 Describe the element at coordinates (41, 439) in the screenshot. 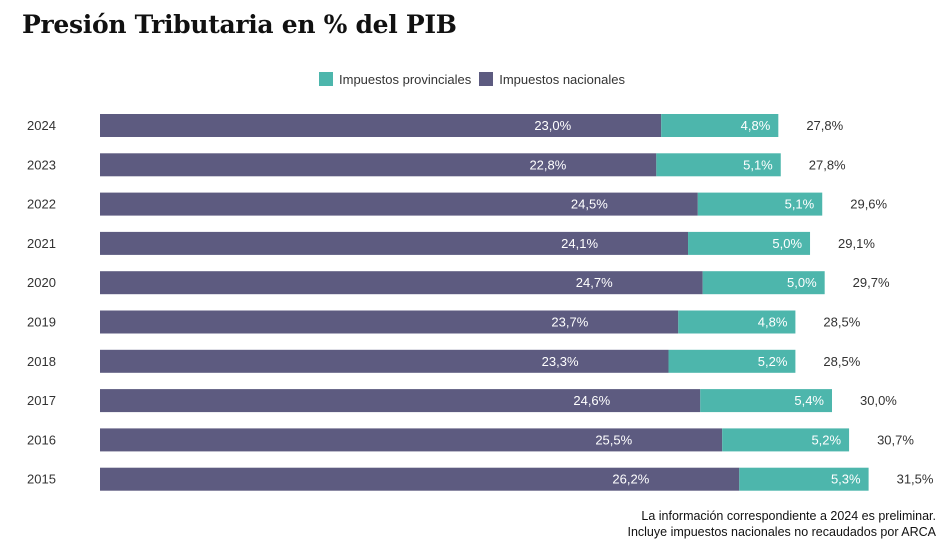

I see `year-label: 2016` at that location.